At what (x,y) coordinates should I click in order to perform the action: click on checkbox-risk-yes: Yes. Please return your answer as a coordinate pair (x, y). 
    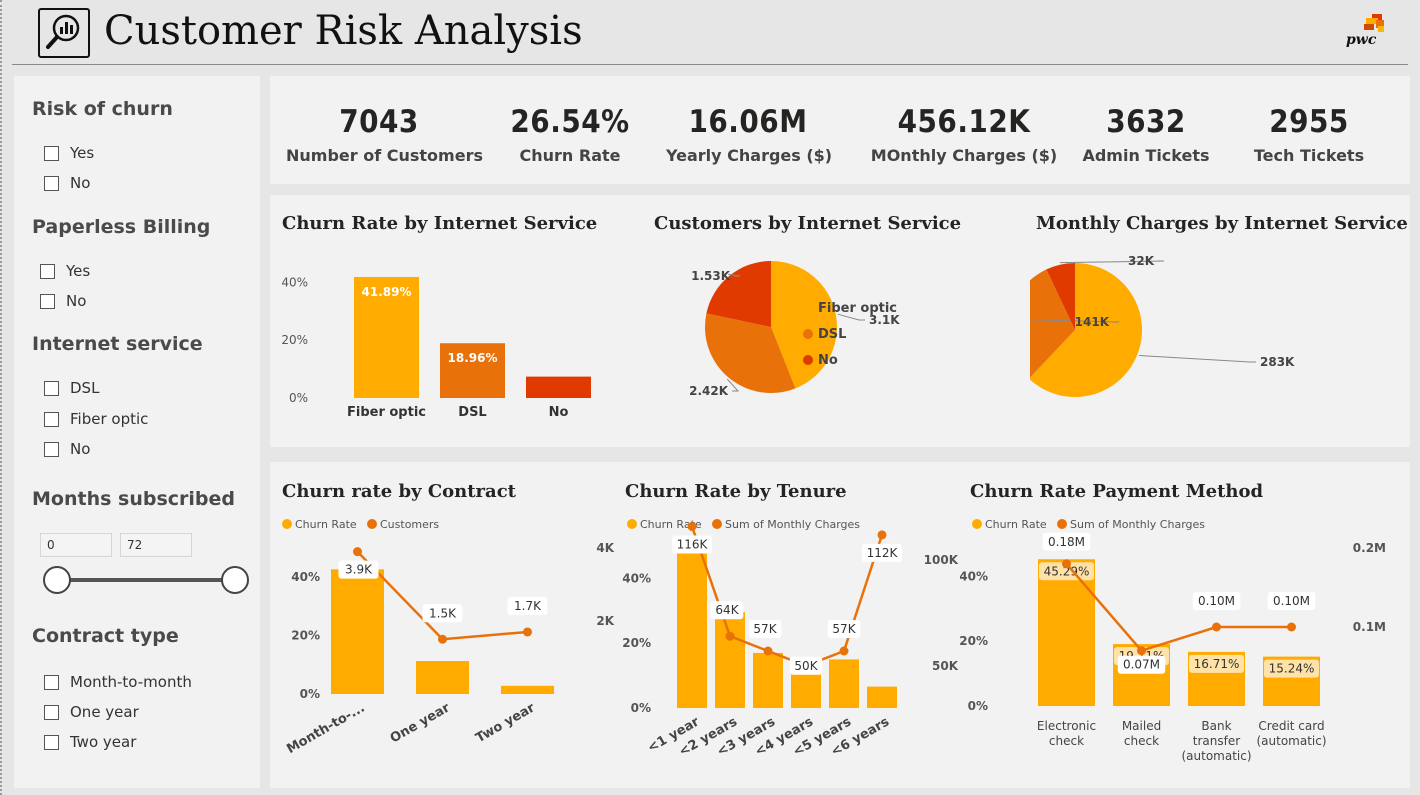
    Looking at the image, I should click on (69, 153).